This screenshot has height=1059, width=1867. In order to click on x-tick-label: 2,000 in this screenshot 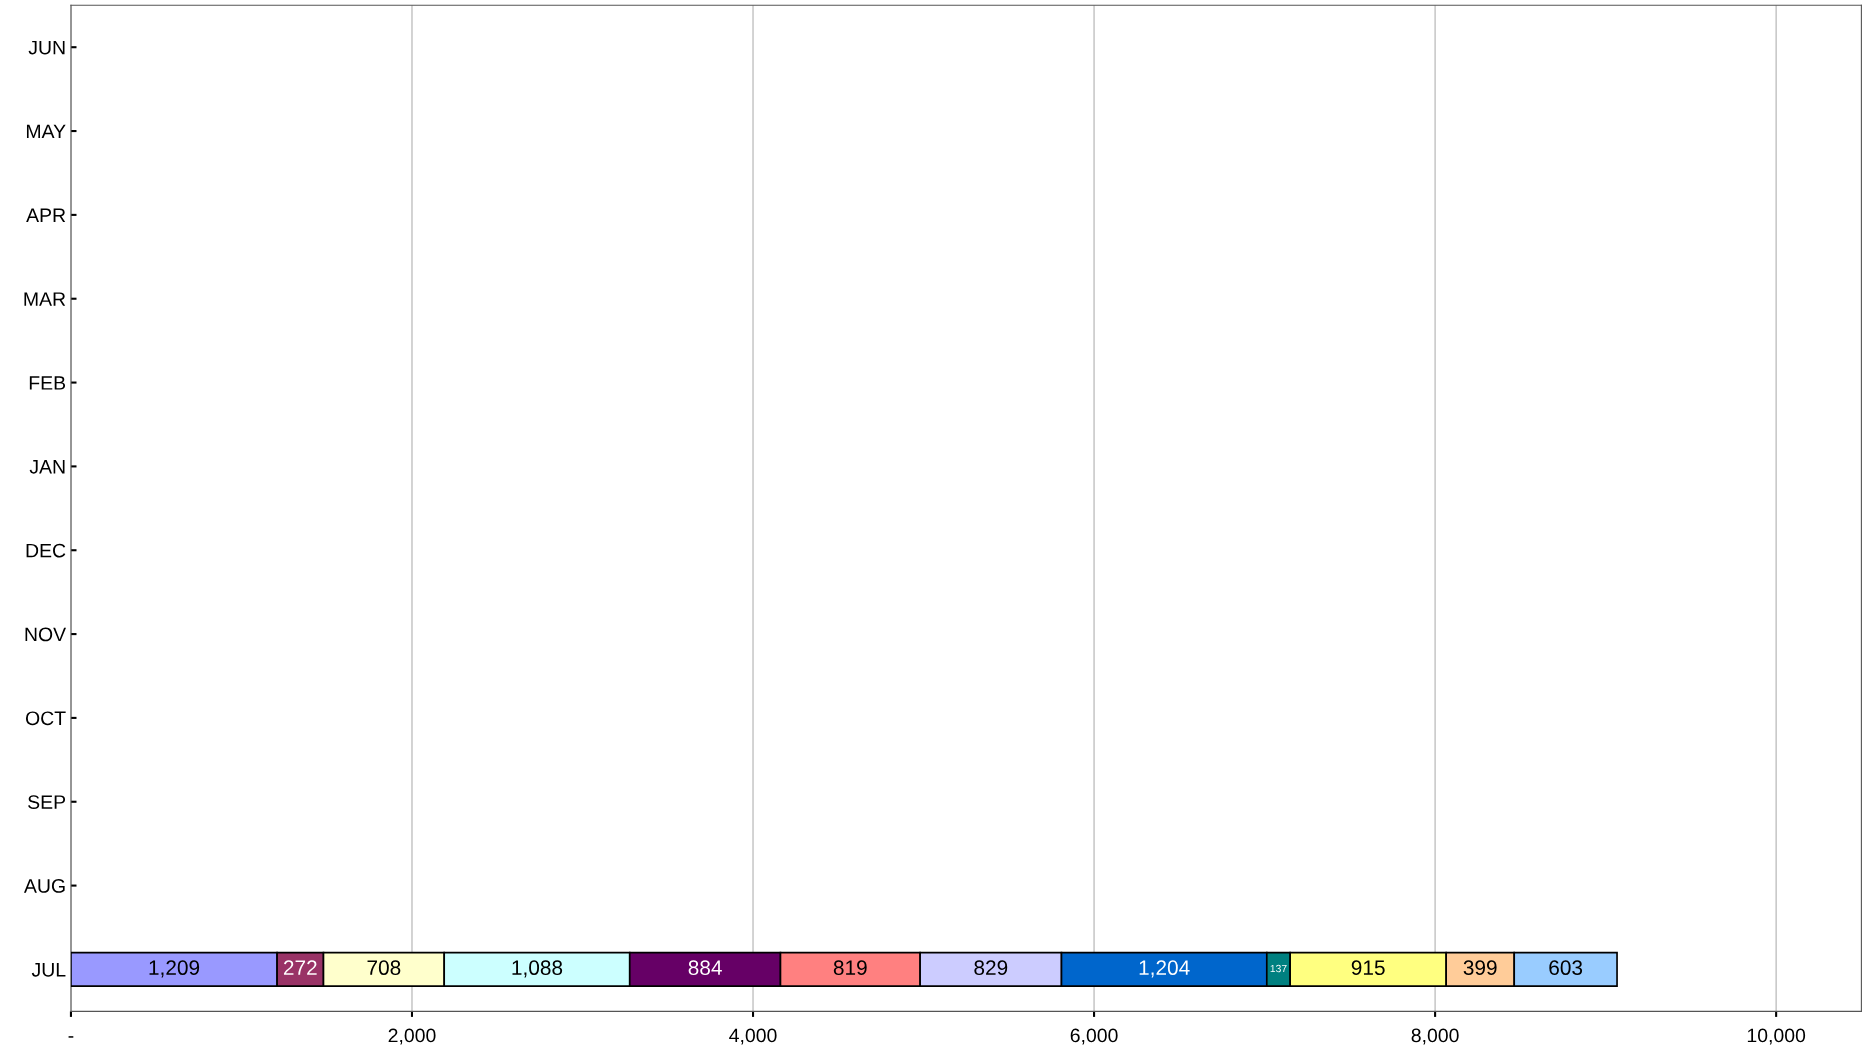, I will do `click(412, 1036)`.